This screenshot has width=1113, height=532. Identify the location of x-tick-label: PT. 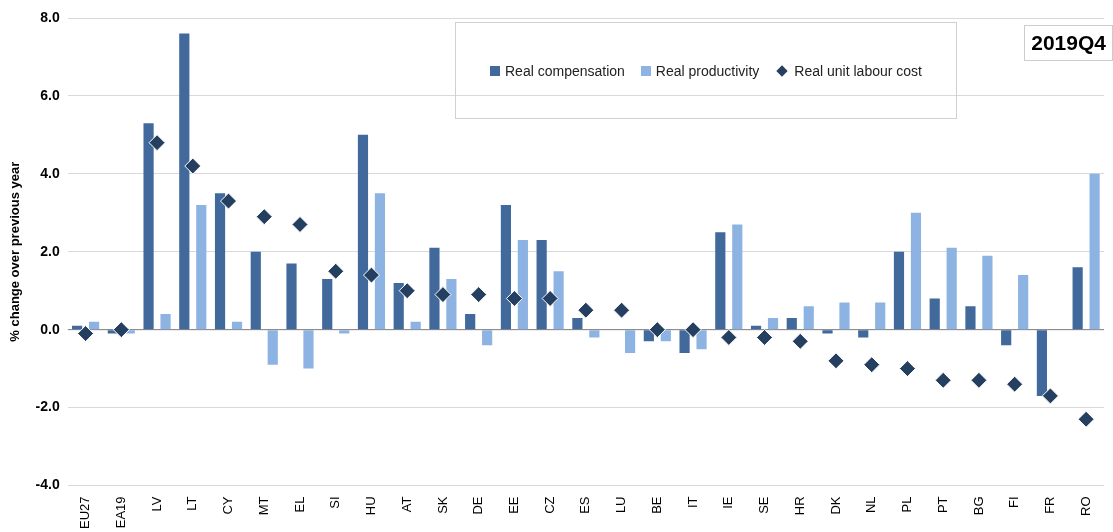
(942, 505).